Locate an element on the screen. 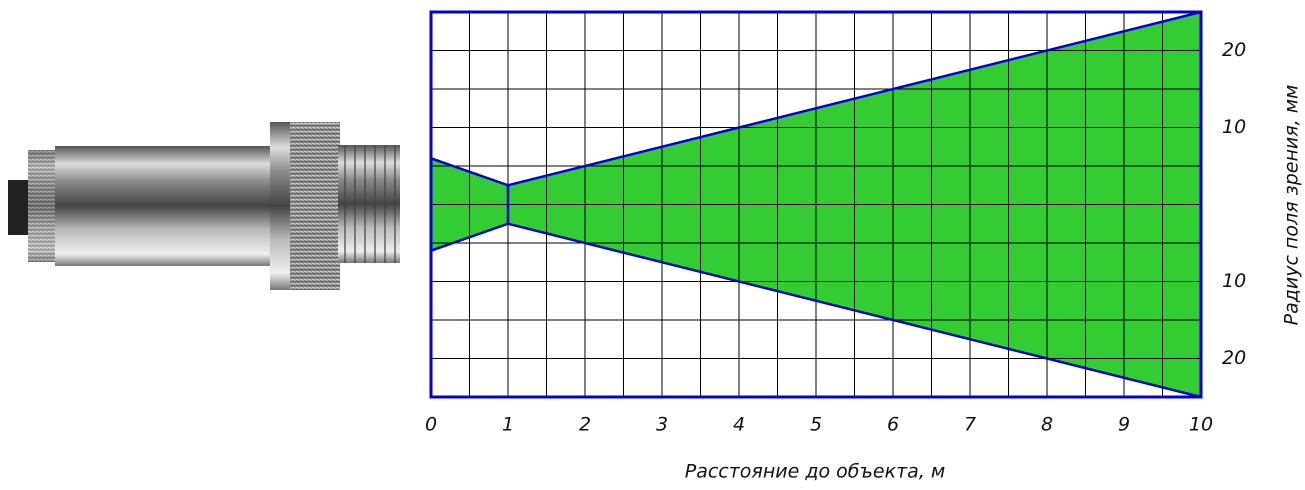 The image size is (1305, 490). y-axis-label: Радиус поля зрения, мм is located at coordinates (1292, 205).